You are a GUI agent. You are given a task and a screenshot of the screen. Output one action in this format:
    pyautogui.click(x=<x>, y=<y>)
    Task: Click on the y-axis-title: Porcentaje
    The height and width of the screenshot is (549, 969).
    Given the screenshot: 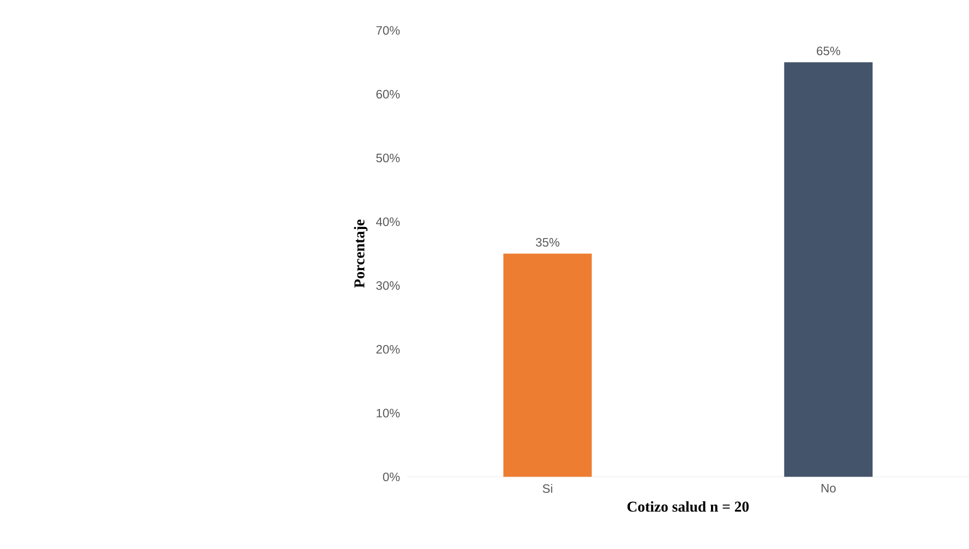 What is the action you would take?
    pyautogui.click(x=361, y=254)
    